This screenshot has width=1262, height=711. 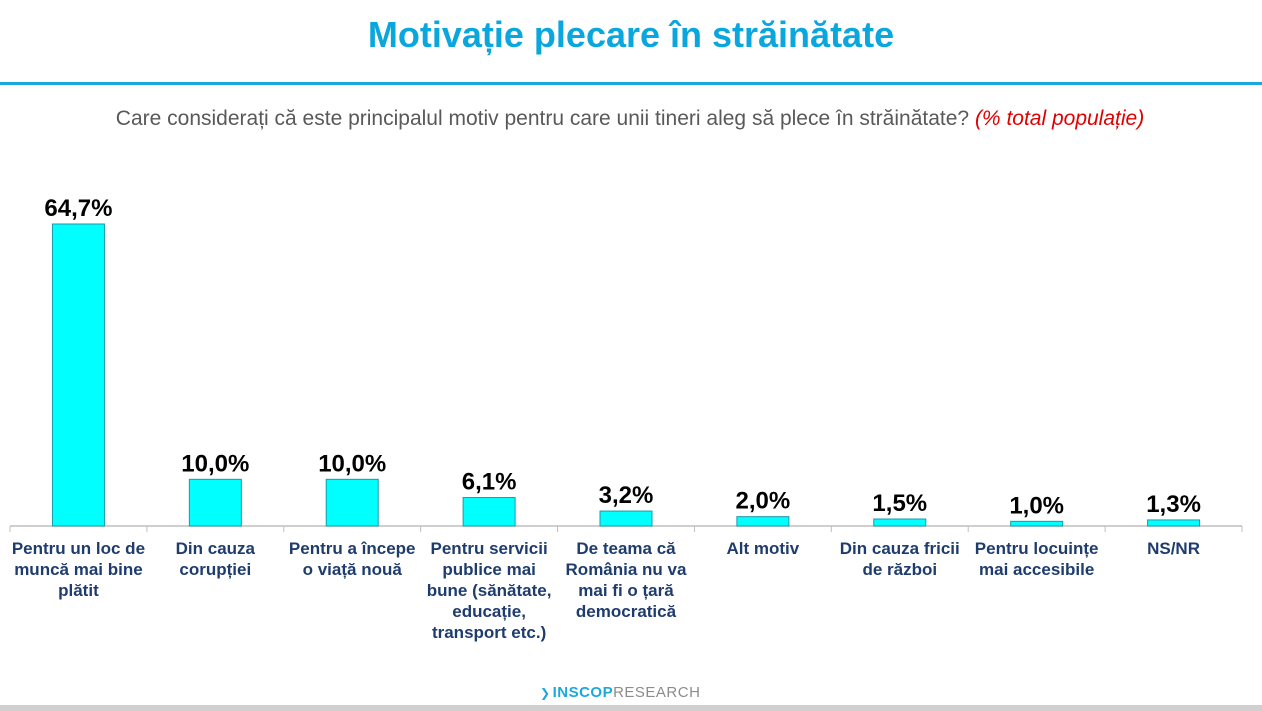 What do you see at coordinates (1036, 505) in the screenshot?
I see `bar-value-label: 1,0%` at bounding box center [1036, 505].